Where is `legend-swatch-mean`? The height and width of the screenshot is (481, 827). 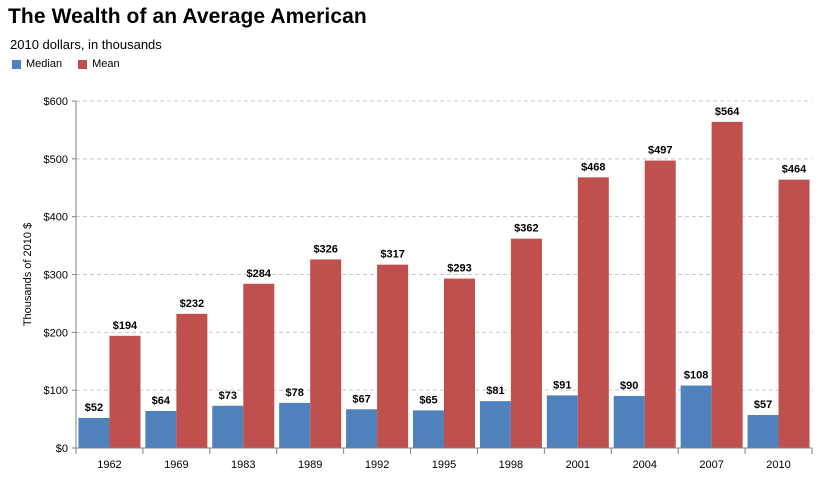 legend-swatch-mean is located at coordinates (83, 64).